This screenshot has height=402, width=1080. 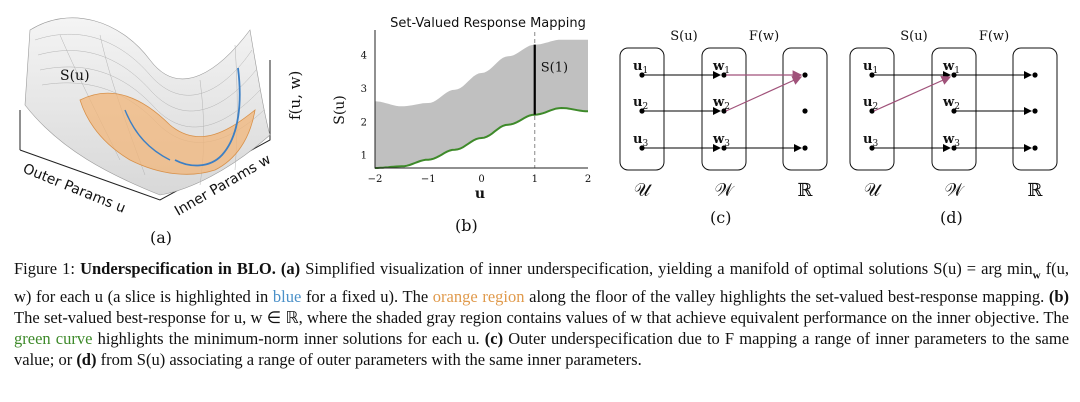 I want to click on x-tick-label: 0, so click(x=481, y=179).